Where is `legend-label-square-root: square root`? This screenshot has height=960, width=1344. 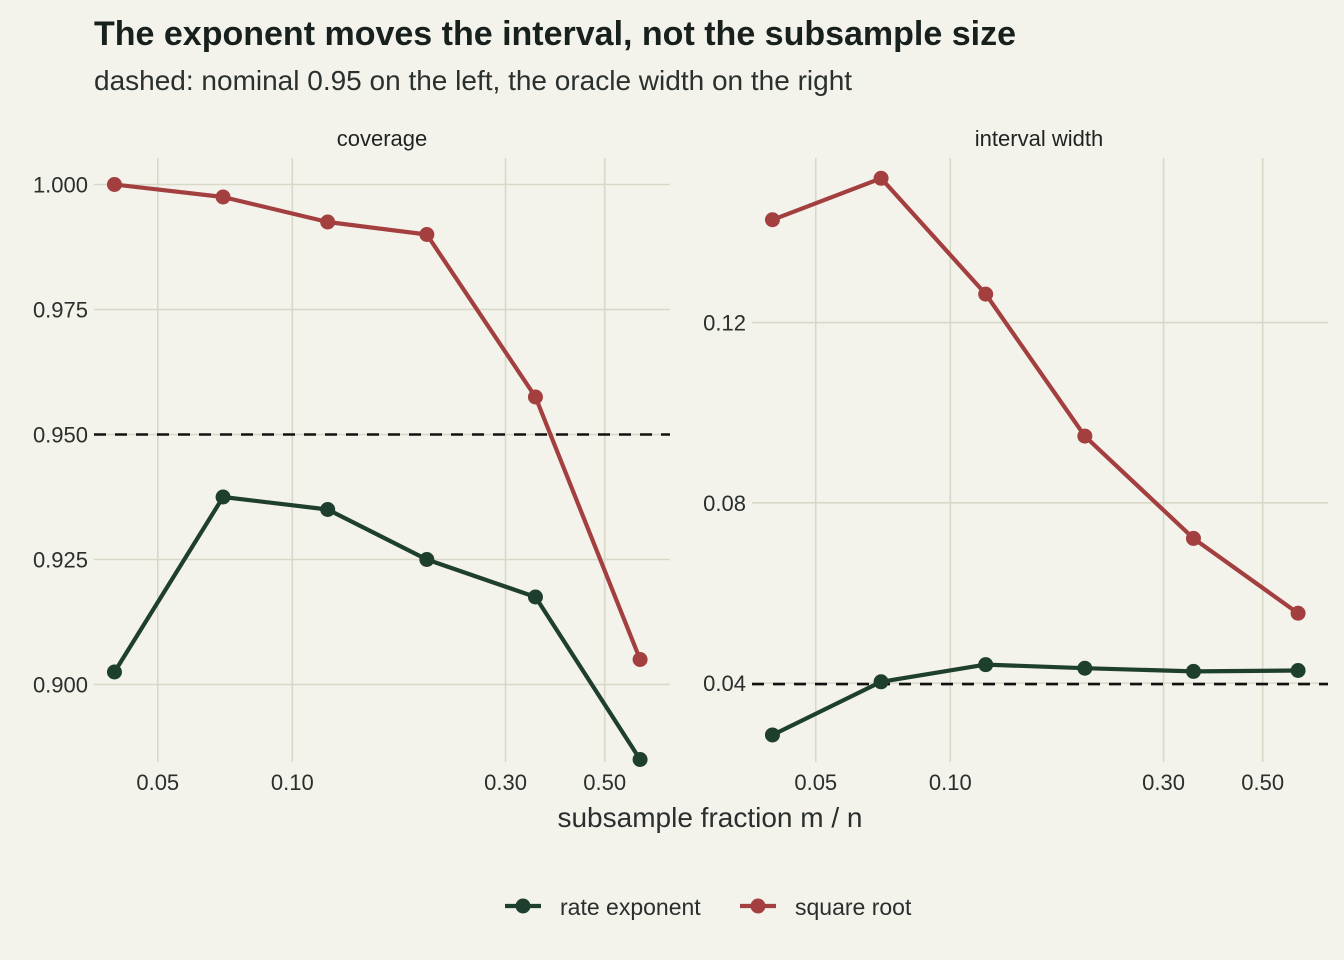 legend-label-square-root: square root is located at coordinates (853, 907).